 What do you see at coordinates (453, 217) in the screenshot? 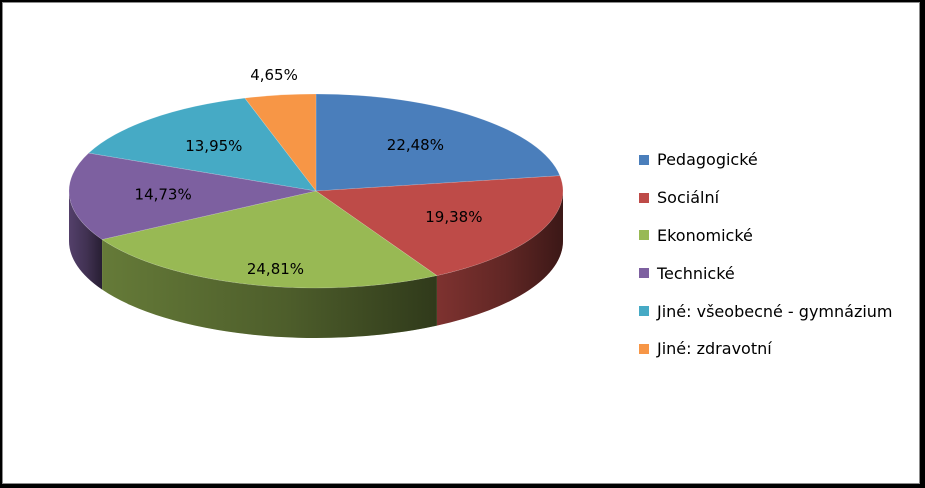
I see `data-label-socialni: 19,38%` at bounding box center [453, 217].